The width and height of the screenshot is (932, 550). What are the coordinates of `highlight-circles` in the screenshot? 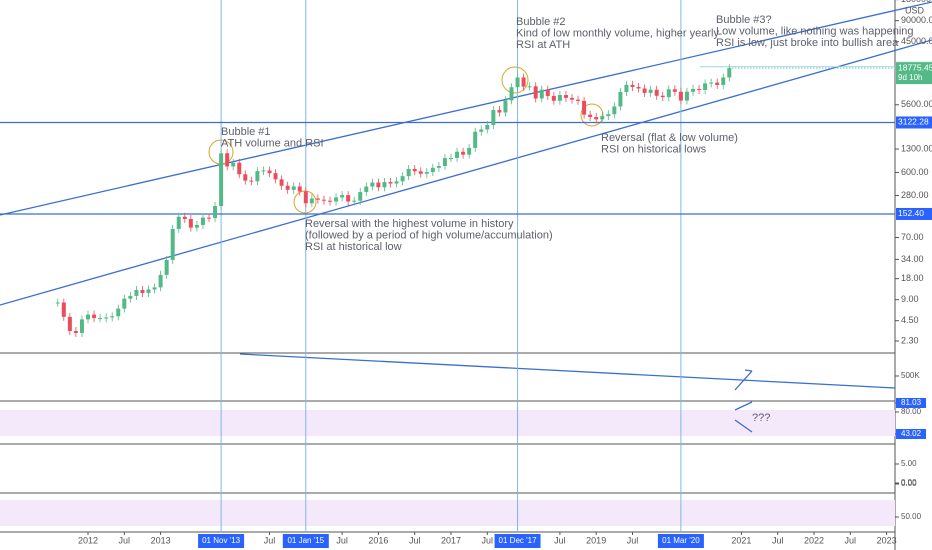 It's located at (406, 140).